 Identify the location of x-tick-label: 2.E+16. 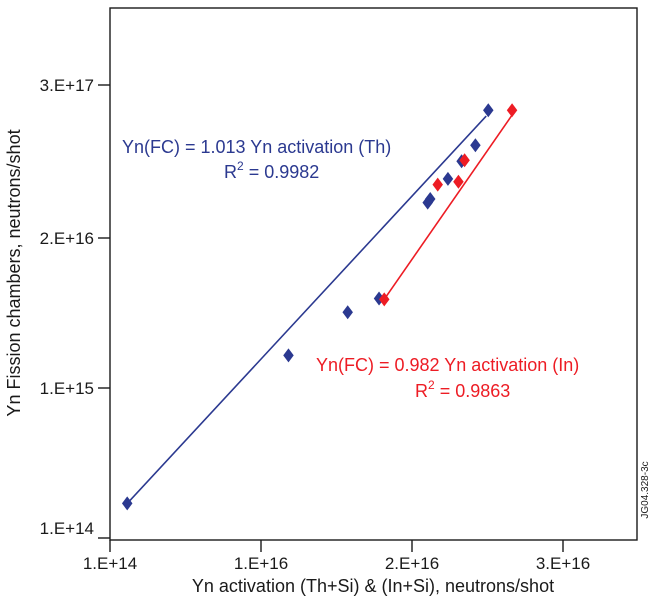
(412, 563).